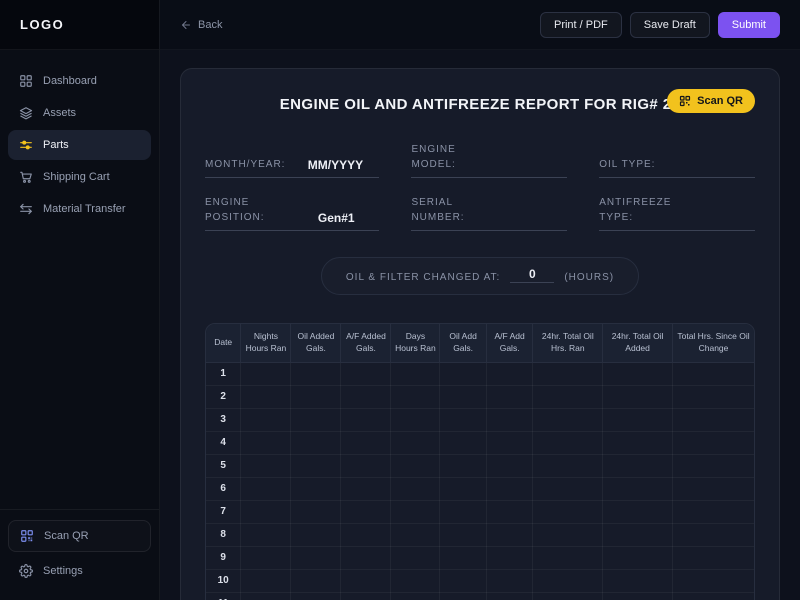  What do you see at coordinates (79, 81) in the screenshot?
I see `sidebar-item-dashboard: Dashboard` at bounding box center [79, 81].